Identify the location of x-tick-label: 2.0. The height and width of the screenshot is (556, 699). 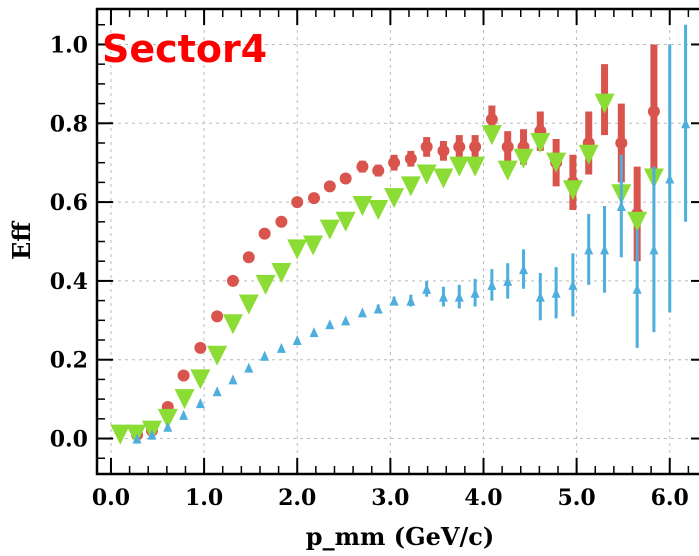
(297, 498).